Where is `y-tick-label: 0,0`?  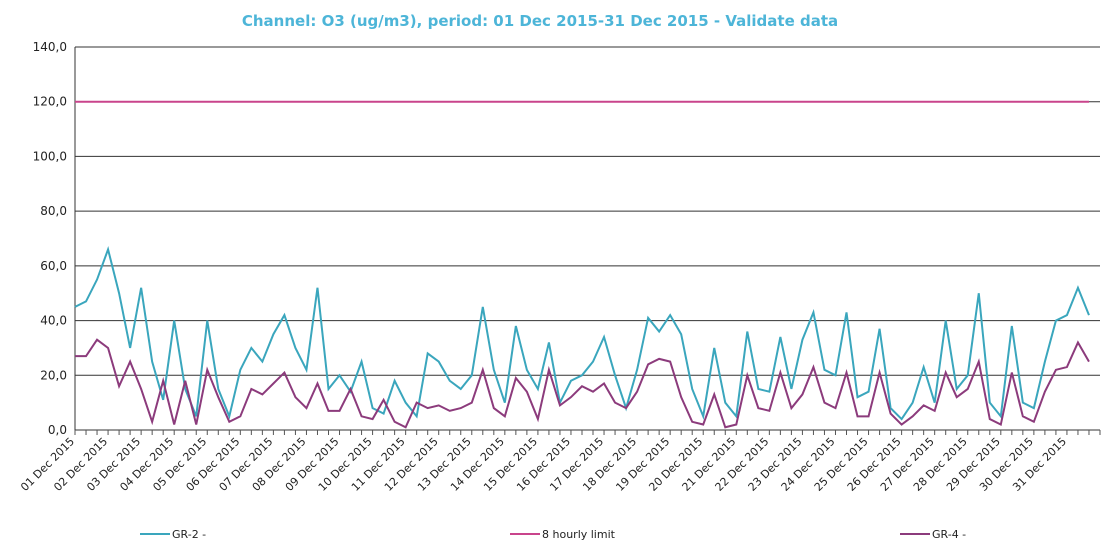 y-tick-label: 0,0 is located at coordinates (57, 430).